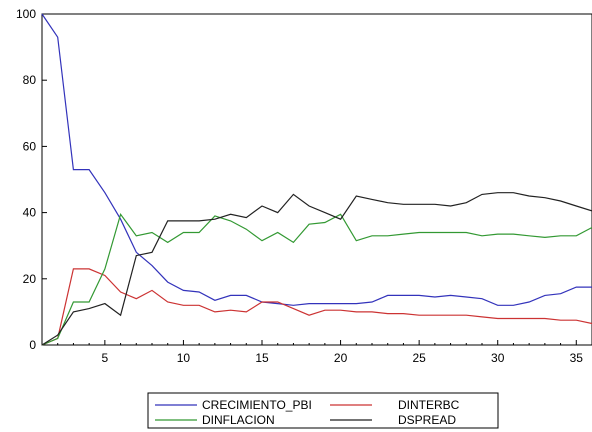 The image size is (592, 432). Describe the element at coordinates (105, 358) in the screenshot. I see `x-tick-label: 5` at that location.